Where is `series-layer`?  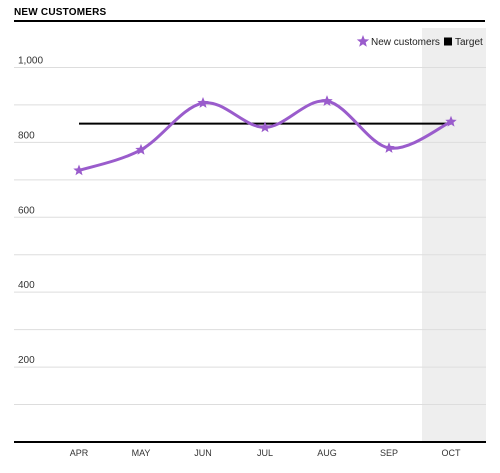 series-layer is located at coordinates (265, 135).